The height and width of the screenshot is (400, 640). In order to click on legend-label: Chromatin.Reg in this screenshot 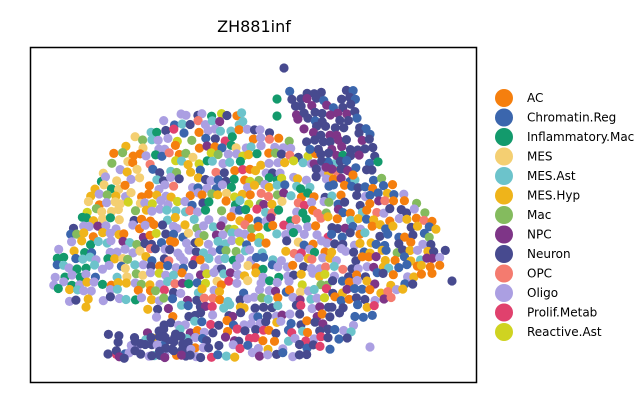, I will do `click(571, 118)`.